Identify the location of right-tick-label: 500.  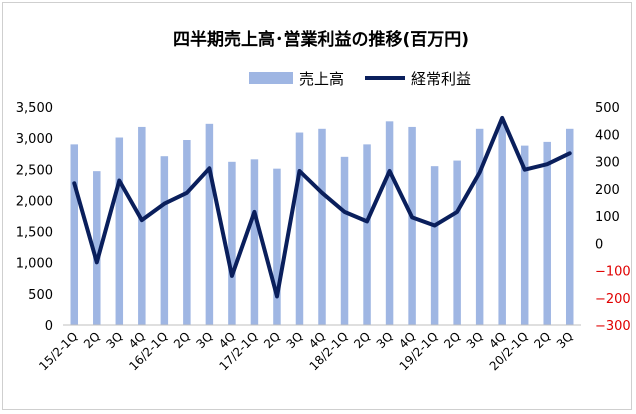
(607, 108).